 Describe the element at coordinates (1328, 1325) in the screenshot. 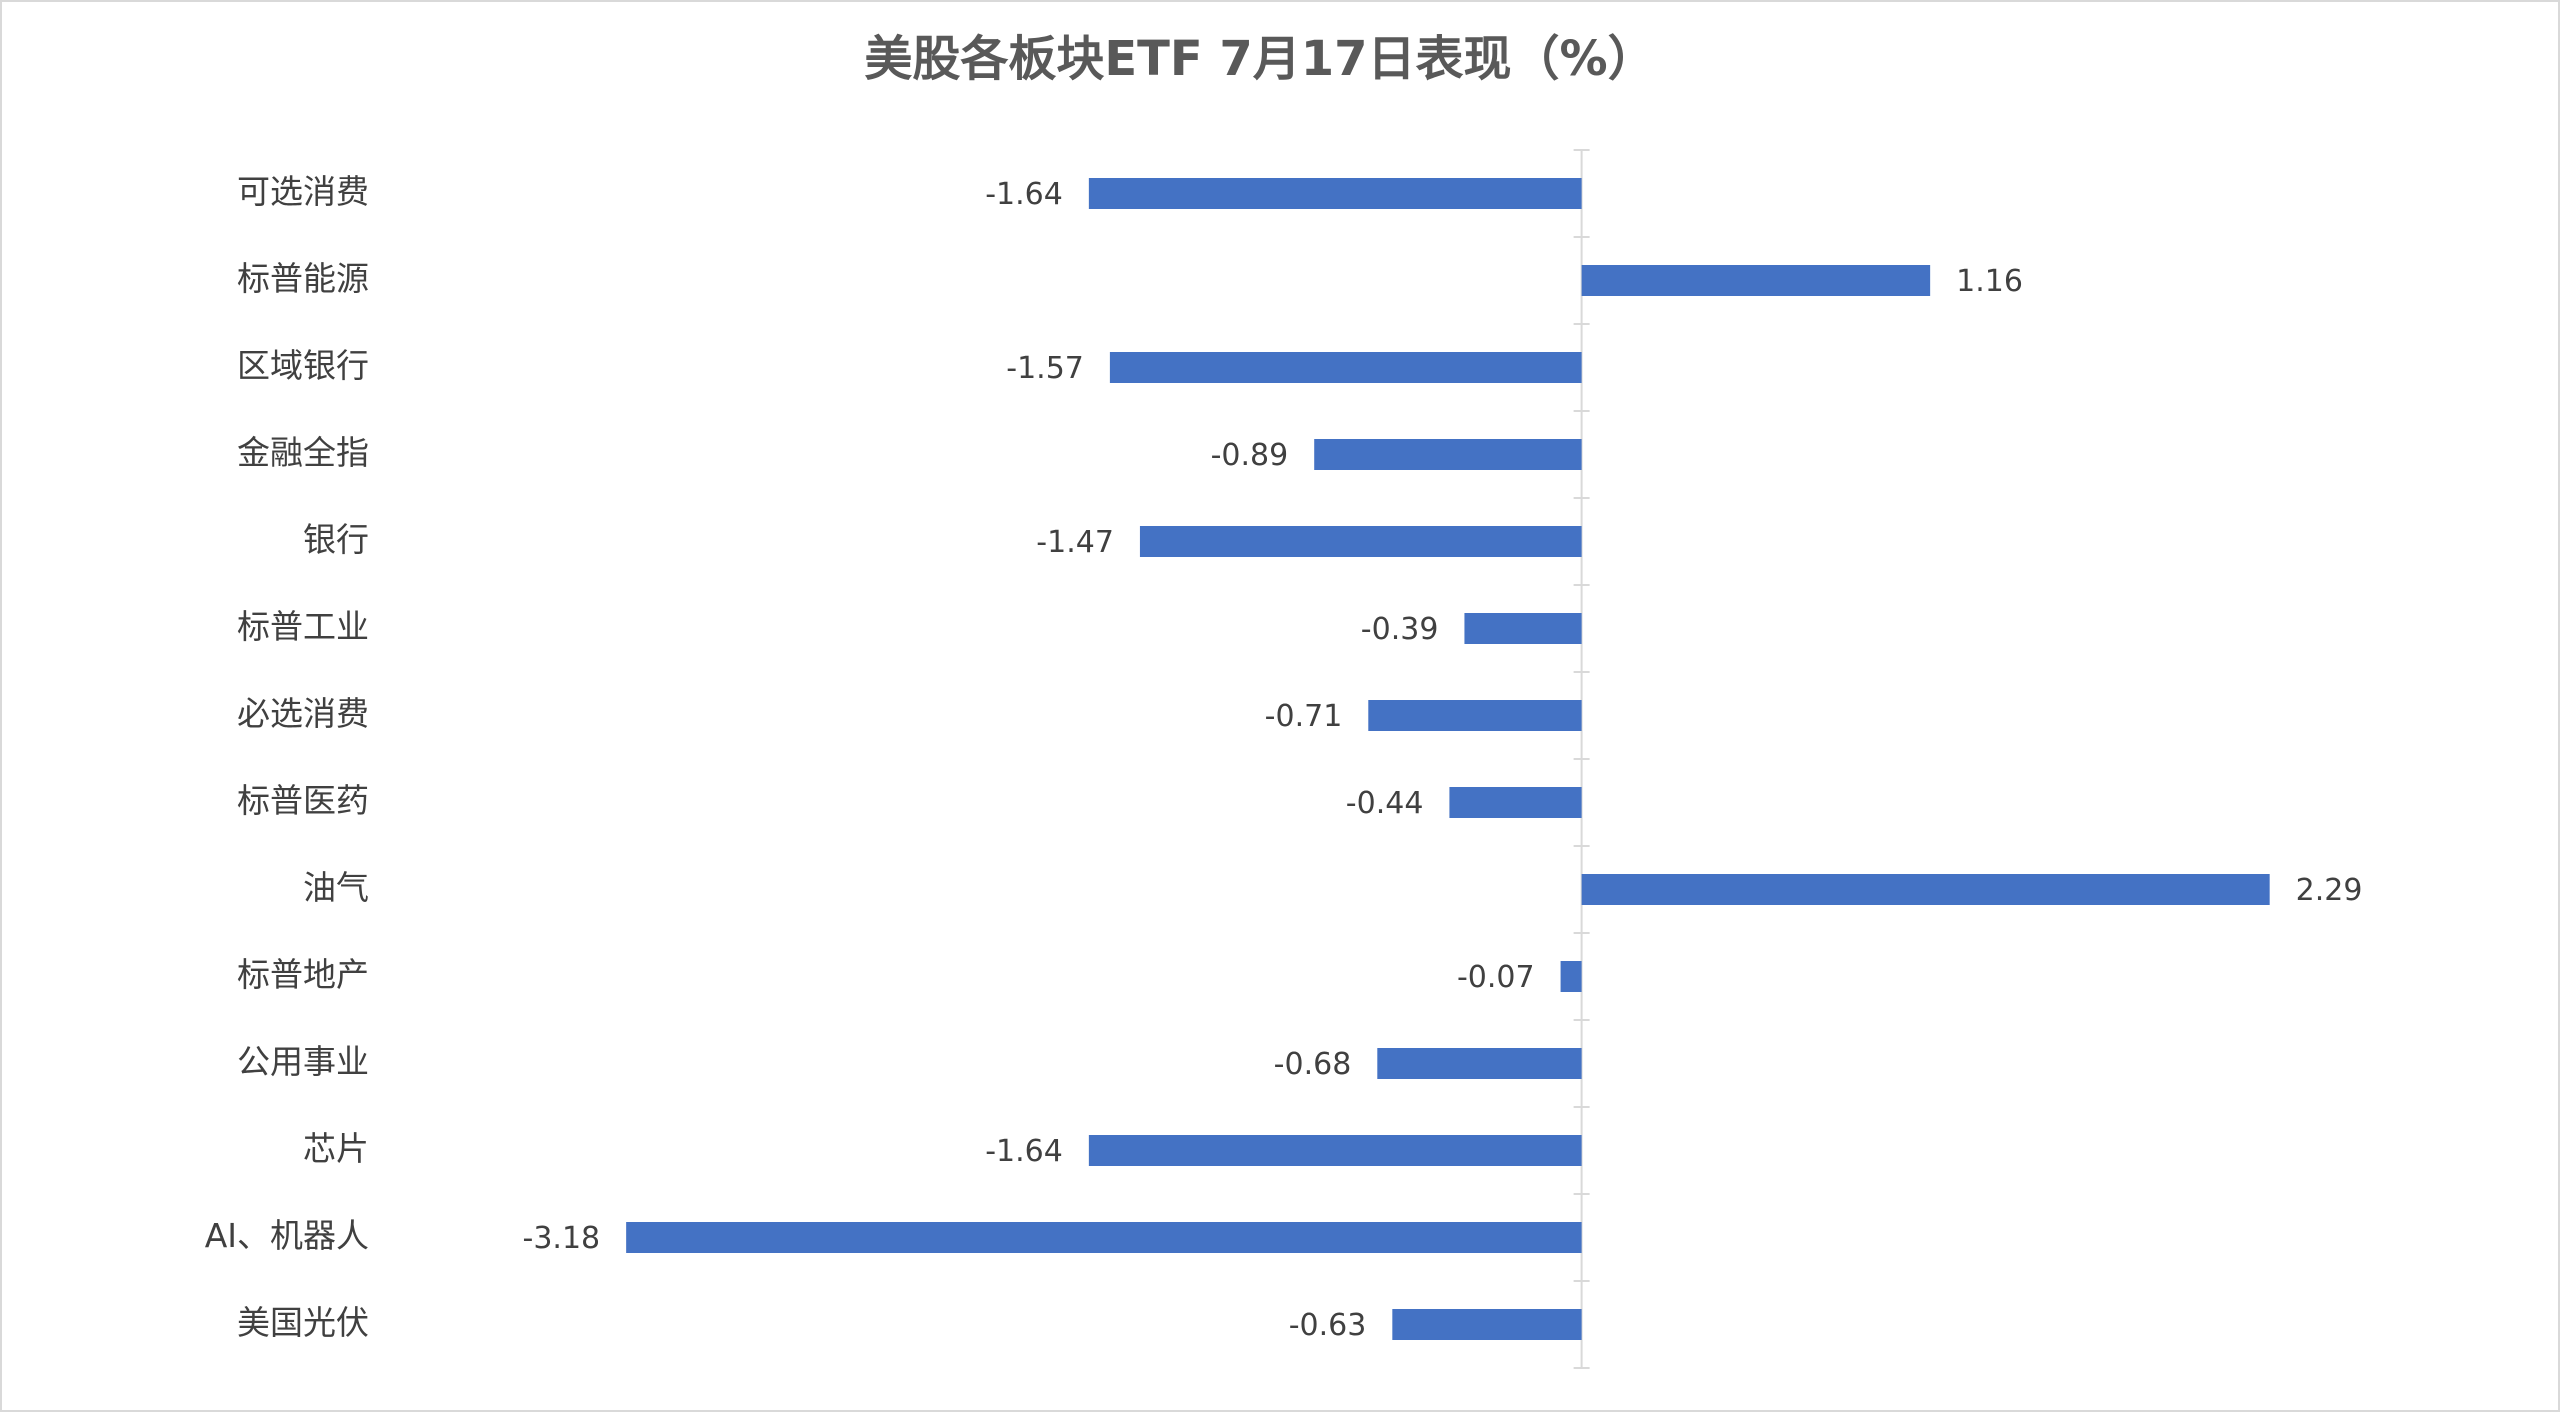

I see `value-label: -0.63` at that location.